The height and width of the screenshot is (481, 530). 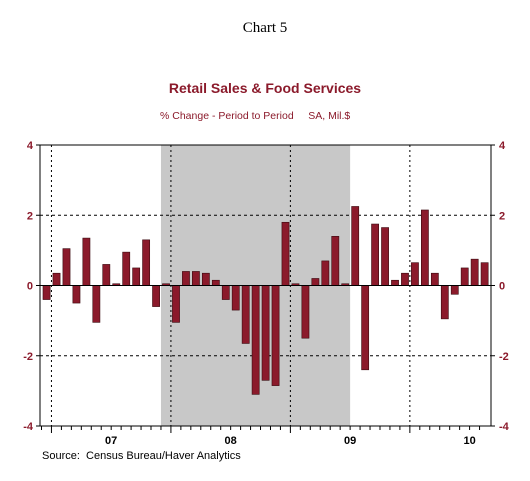 What do you see at coordinates (502, 287) in the screenshot?
I see `y-tick-label-right: 0` at bounding box center [502, 287].